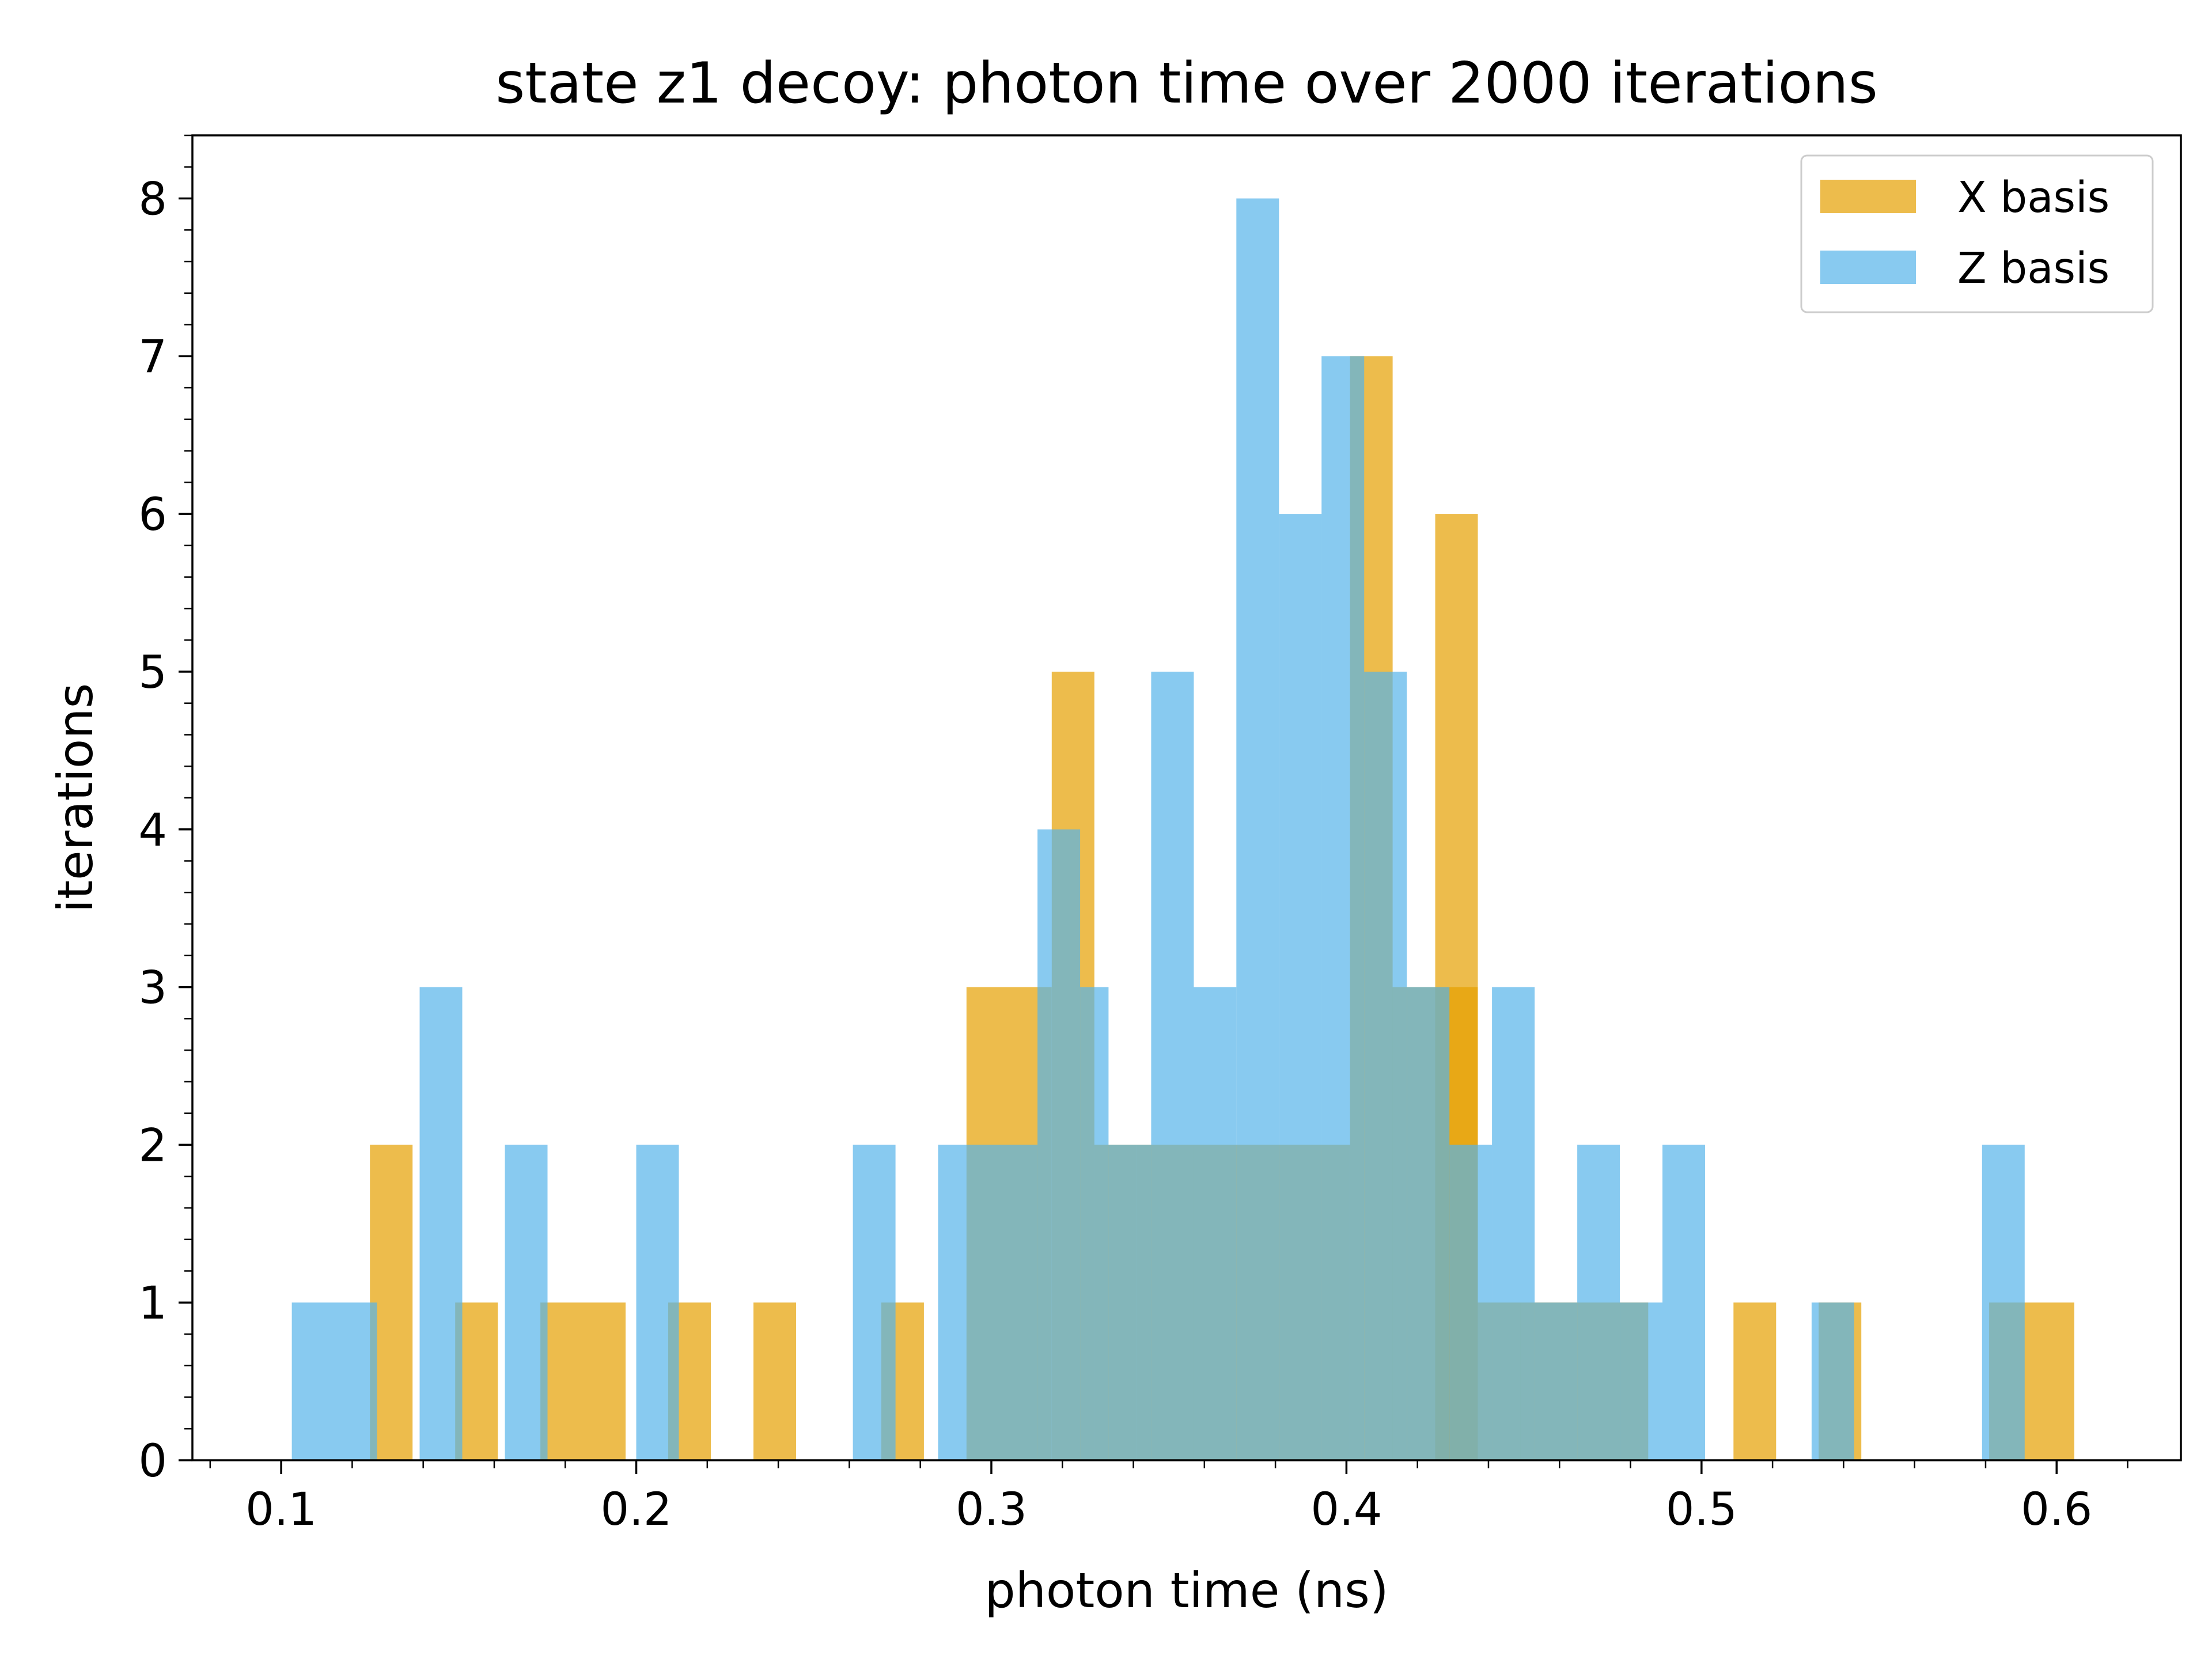 This screenshot has height=1659, width=2212. I want to click on y-tick-label: 7, so click(152, 357).